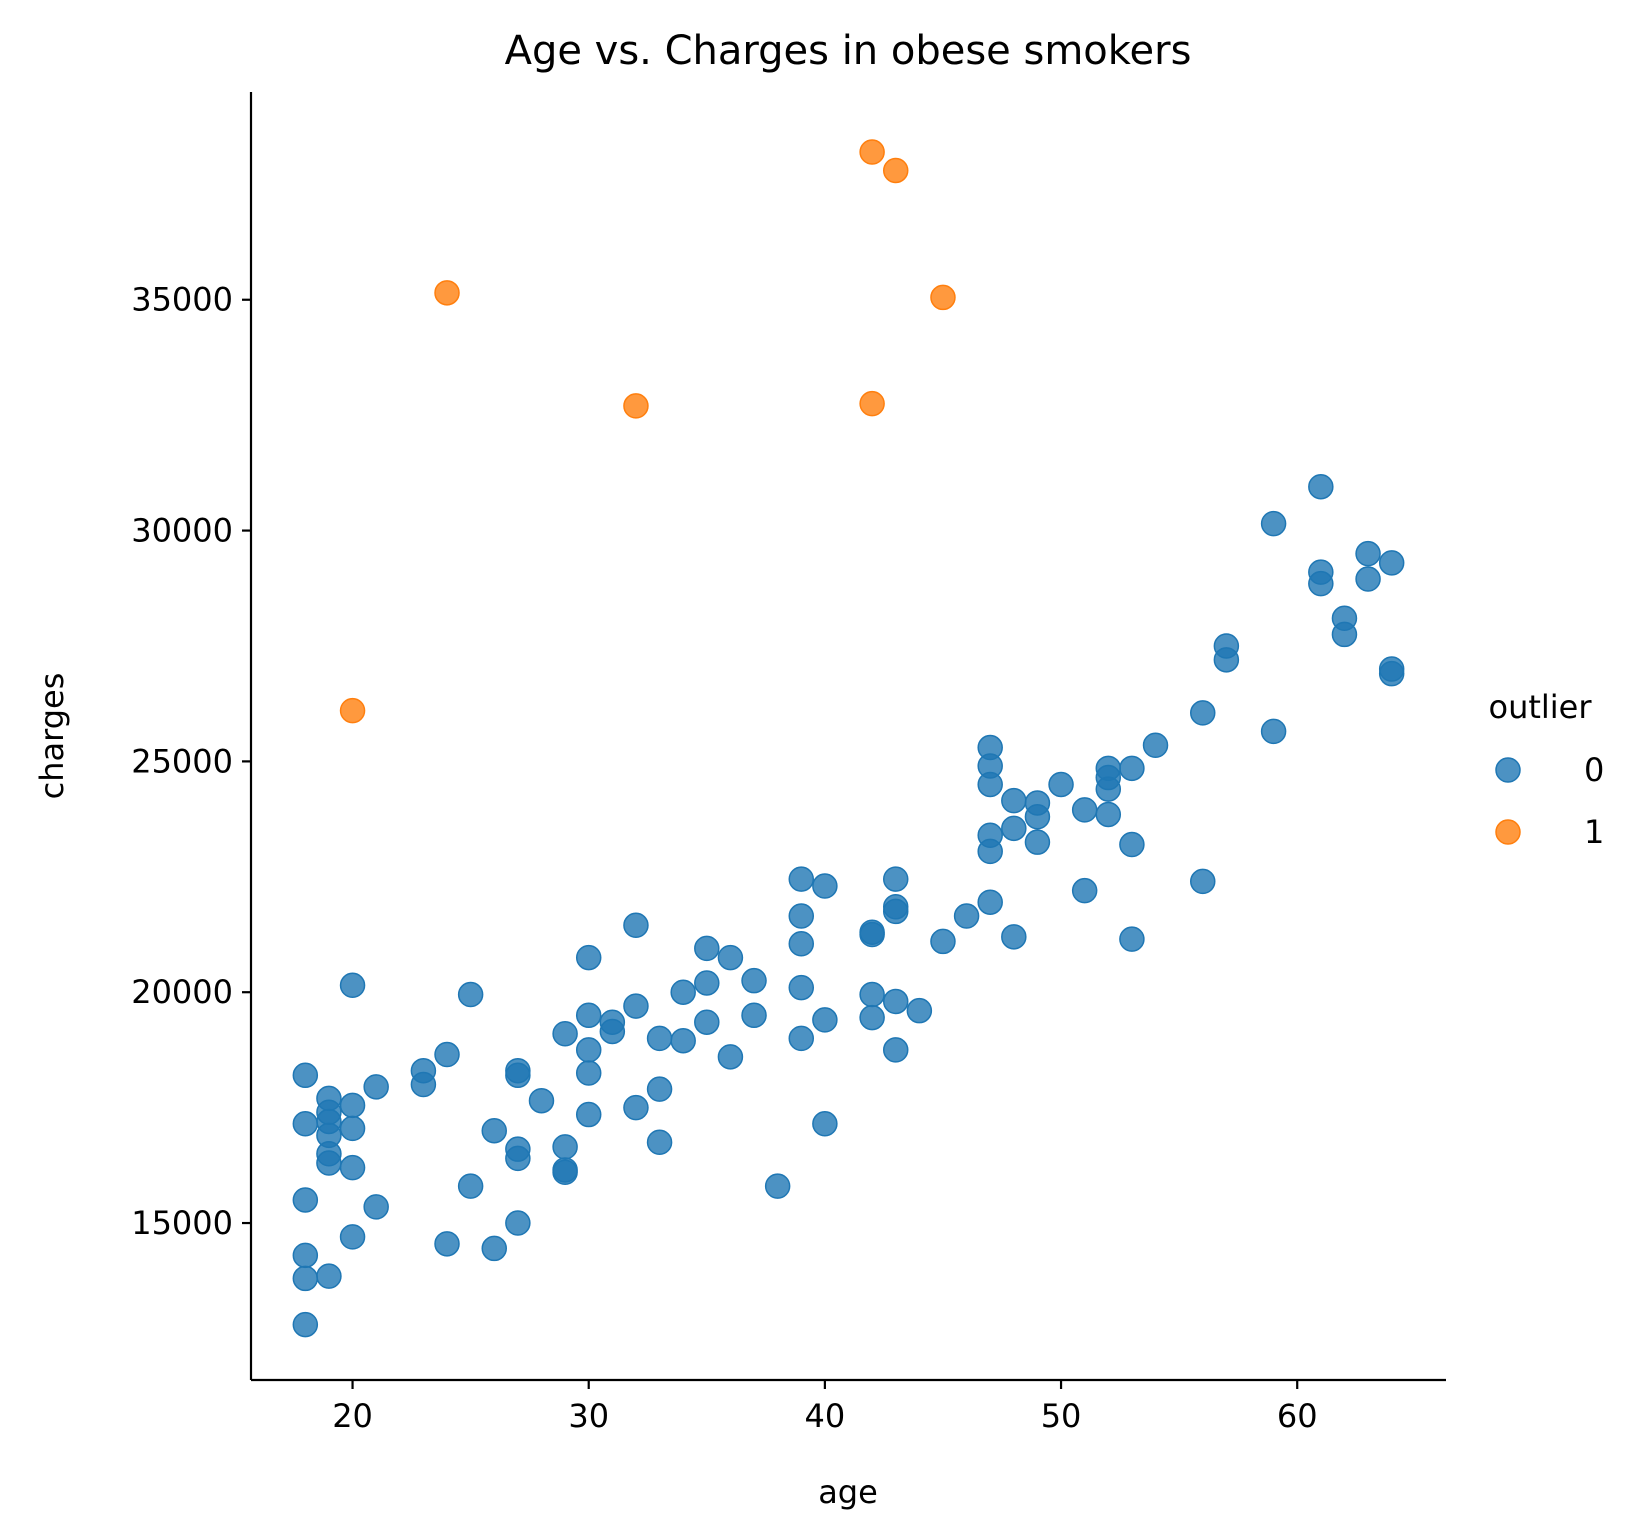  Describe the element at coordinates (1061, 1416) in the screenshot. I see `x-tick-label: 50` at that location.